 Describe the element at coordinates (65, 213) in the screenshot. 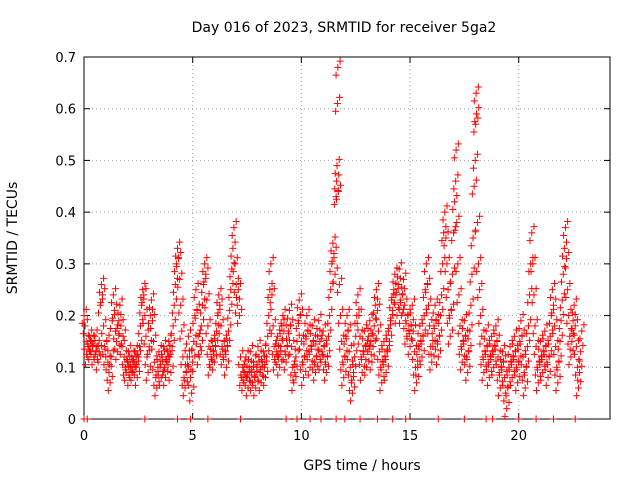

I see `y-tick-label: 0.4` at that location.